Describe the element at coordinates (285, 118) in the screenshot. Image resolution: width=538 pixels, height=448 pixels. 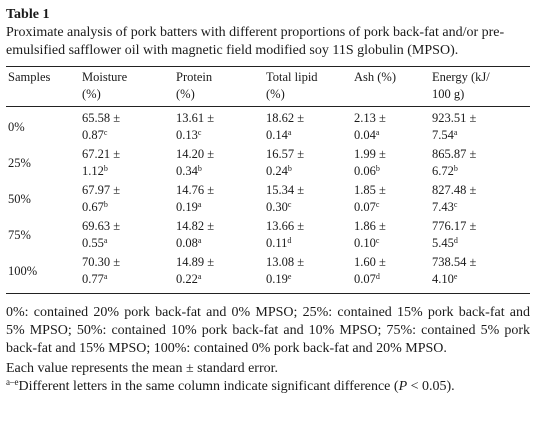
I see `mean-value: 18.62 ±` at that location.